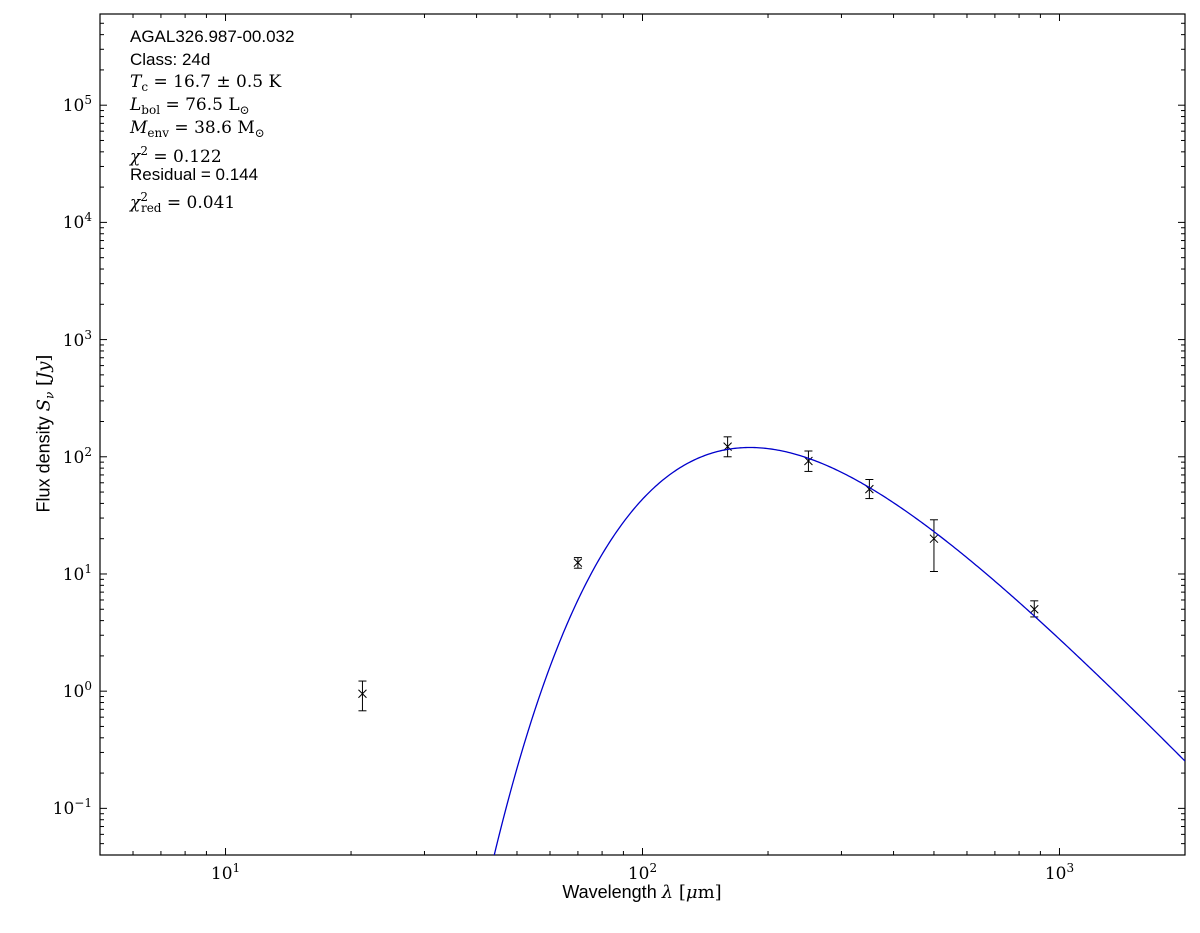 Image resolution: width=1200 pixels, height=933 pixels. What do you see at coordinates (176, 155) in the screenshot?
I see `annotation-line: χ2 = 0.122` at bounding box center [176, 155].